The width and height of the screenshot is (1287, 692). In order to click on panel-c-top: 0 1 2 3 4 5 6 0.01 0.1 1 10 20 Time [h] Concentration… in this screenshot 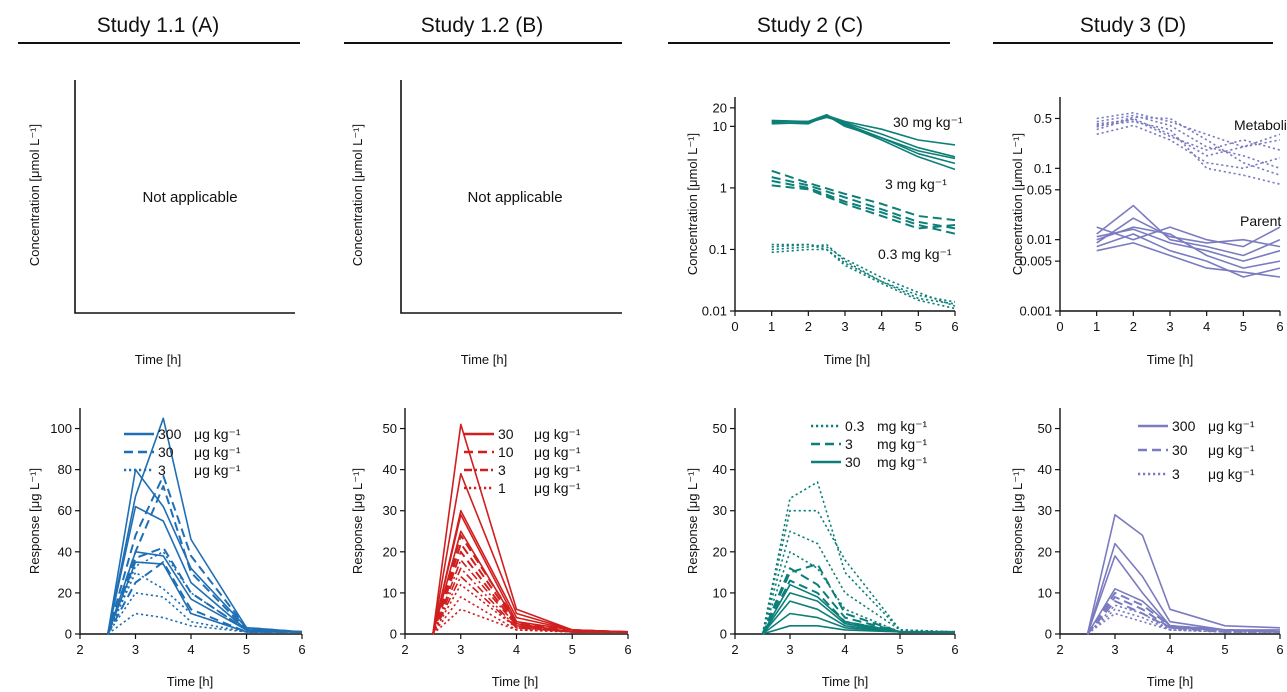, I will do `click(824, 232)`.